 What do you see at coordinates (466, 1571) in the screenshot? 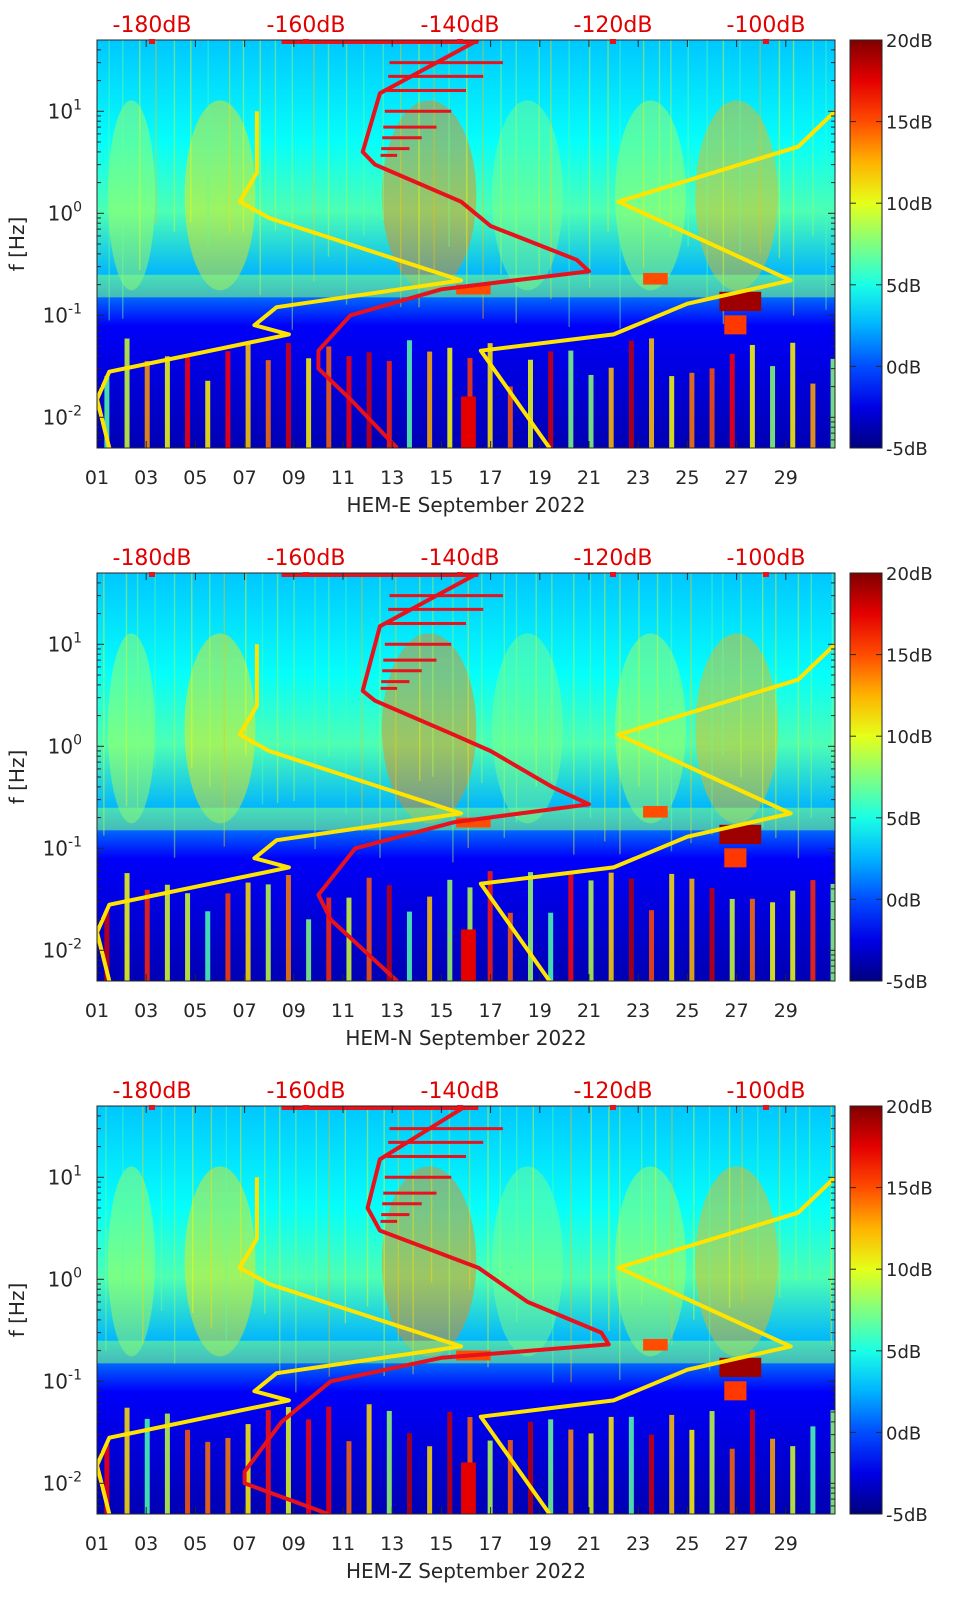
I see `x-axis-label: HEM-Z September 2022` at bounding box center [466, 1571].